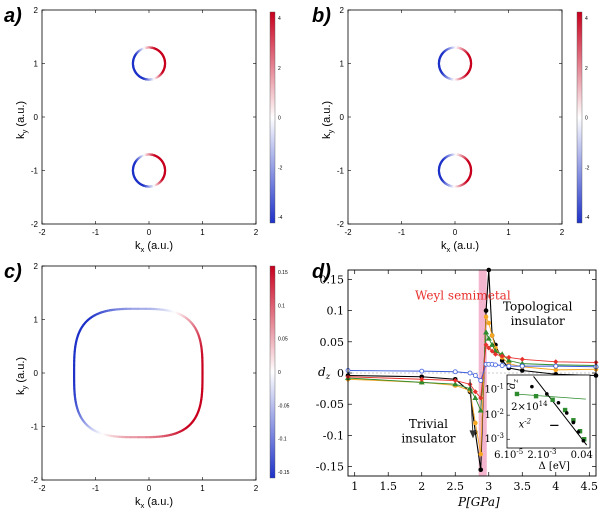 The height and width of the screenshot is (514, 606). Describe the element at coordinates (586, 19) in the screenshot. I see `colorbar-tick-label: 4` at that location.